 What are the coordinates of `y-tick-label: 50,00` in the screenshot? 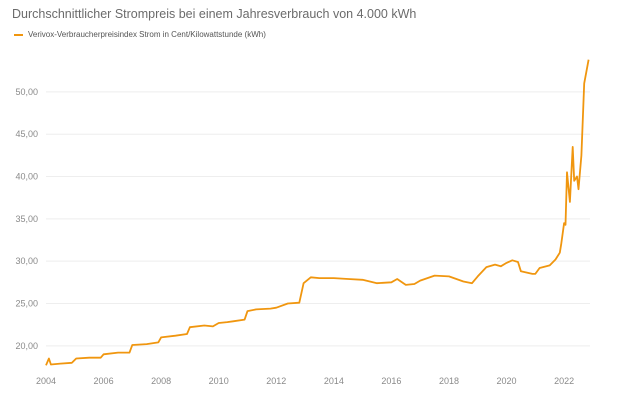 It's located at (26, 92).